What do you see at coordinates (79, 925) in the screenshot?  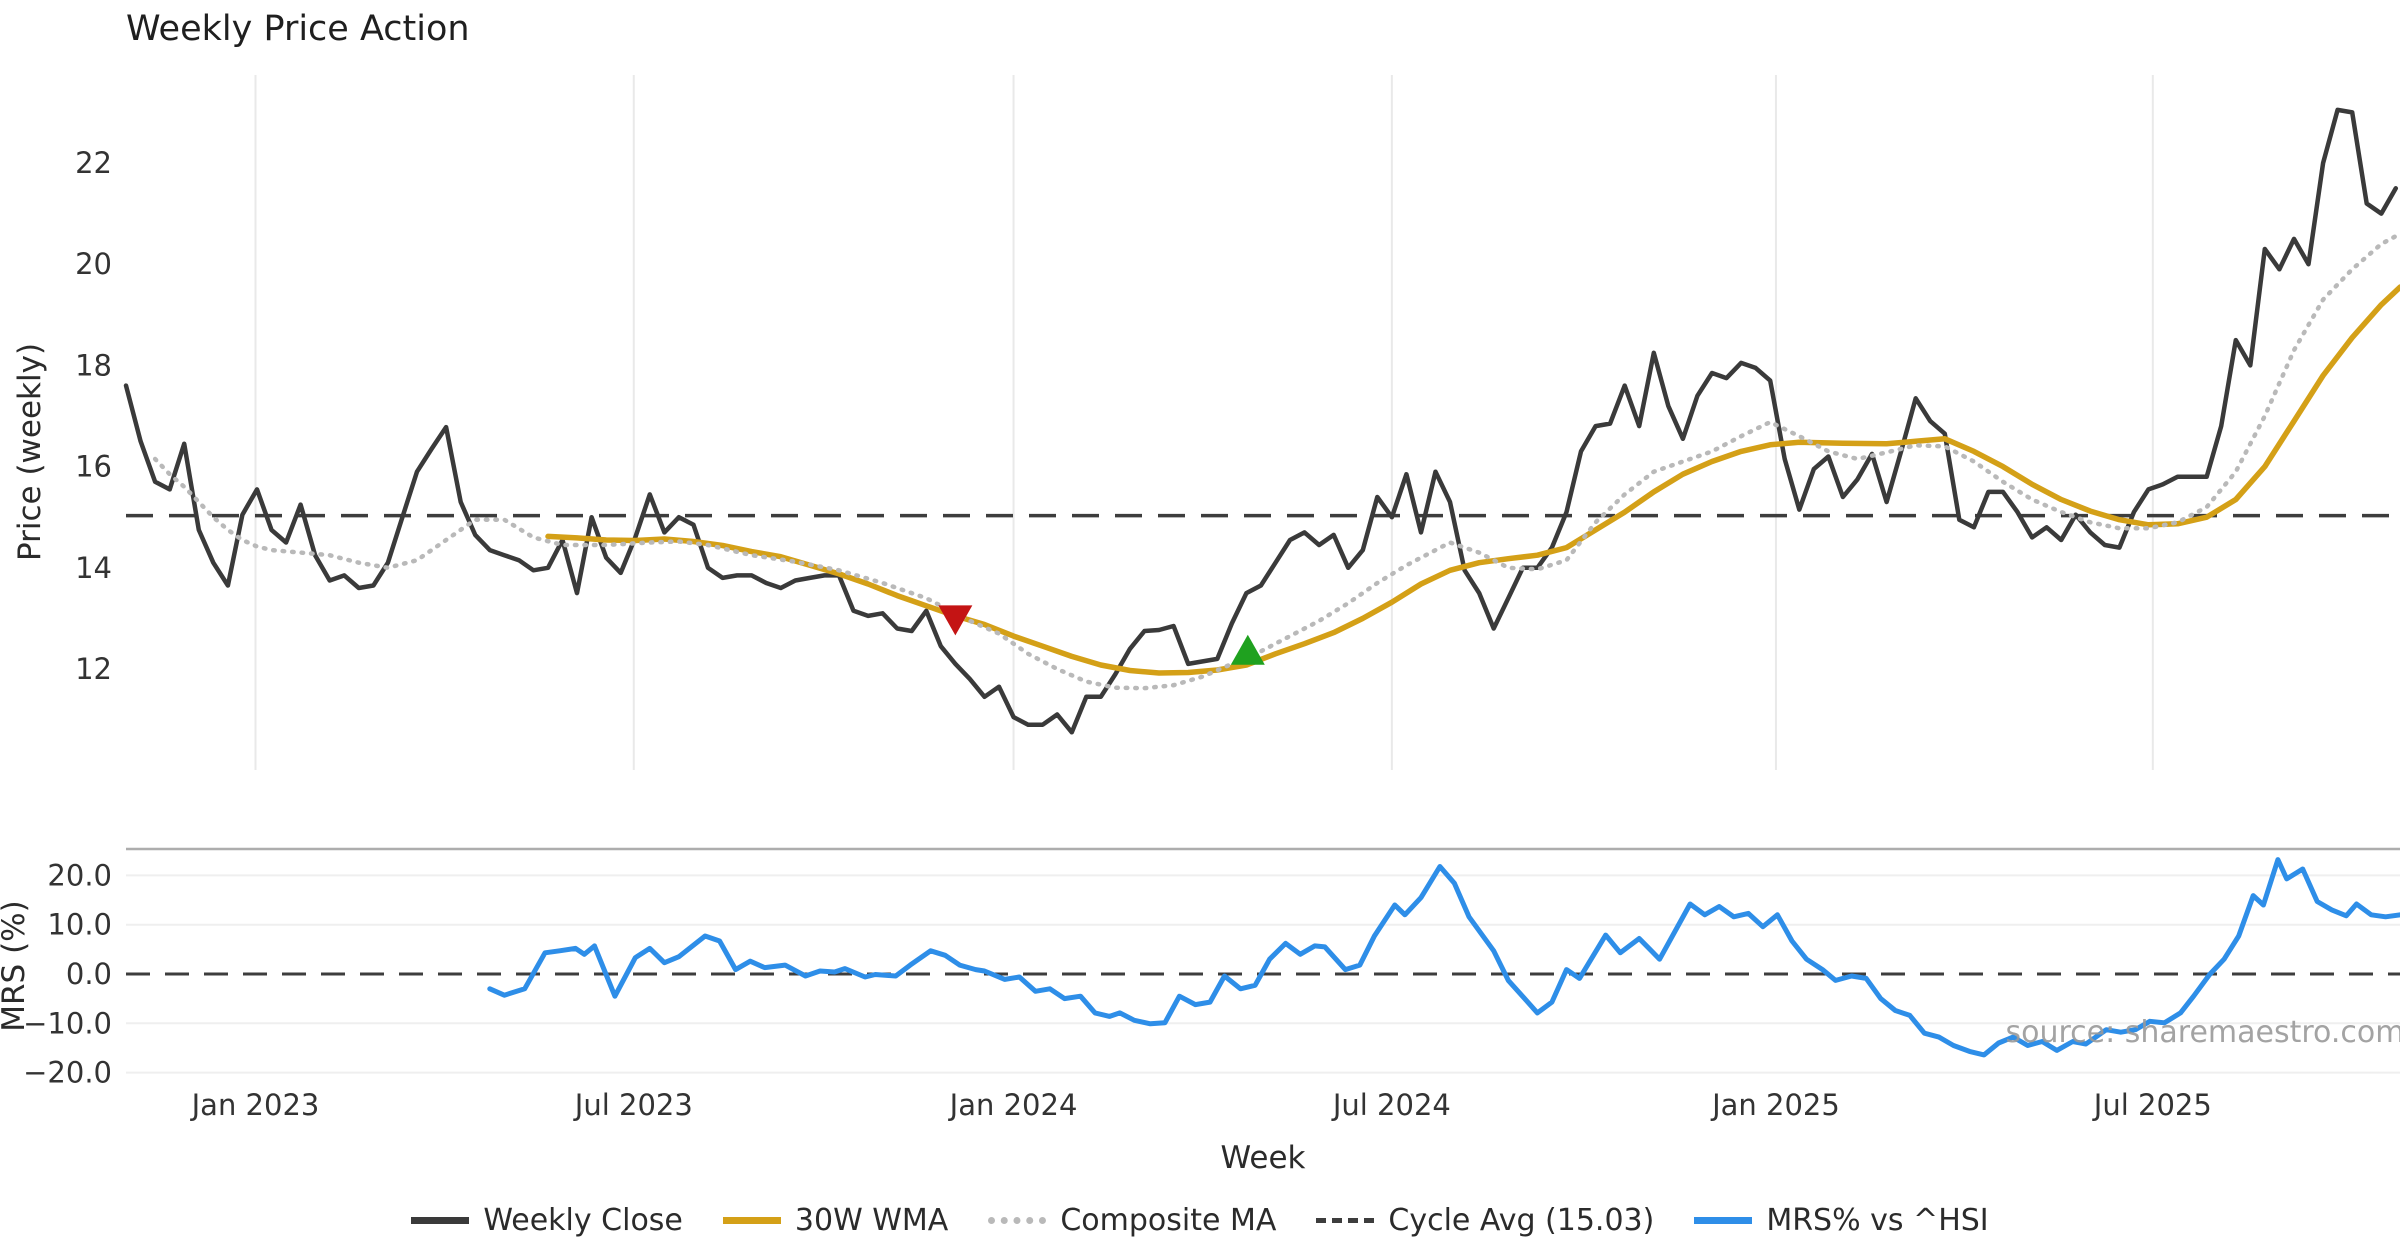 I see `mrs-tick-label: 10.0` at bounding box center [79, 925].